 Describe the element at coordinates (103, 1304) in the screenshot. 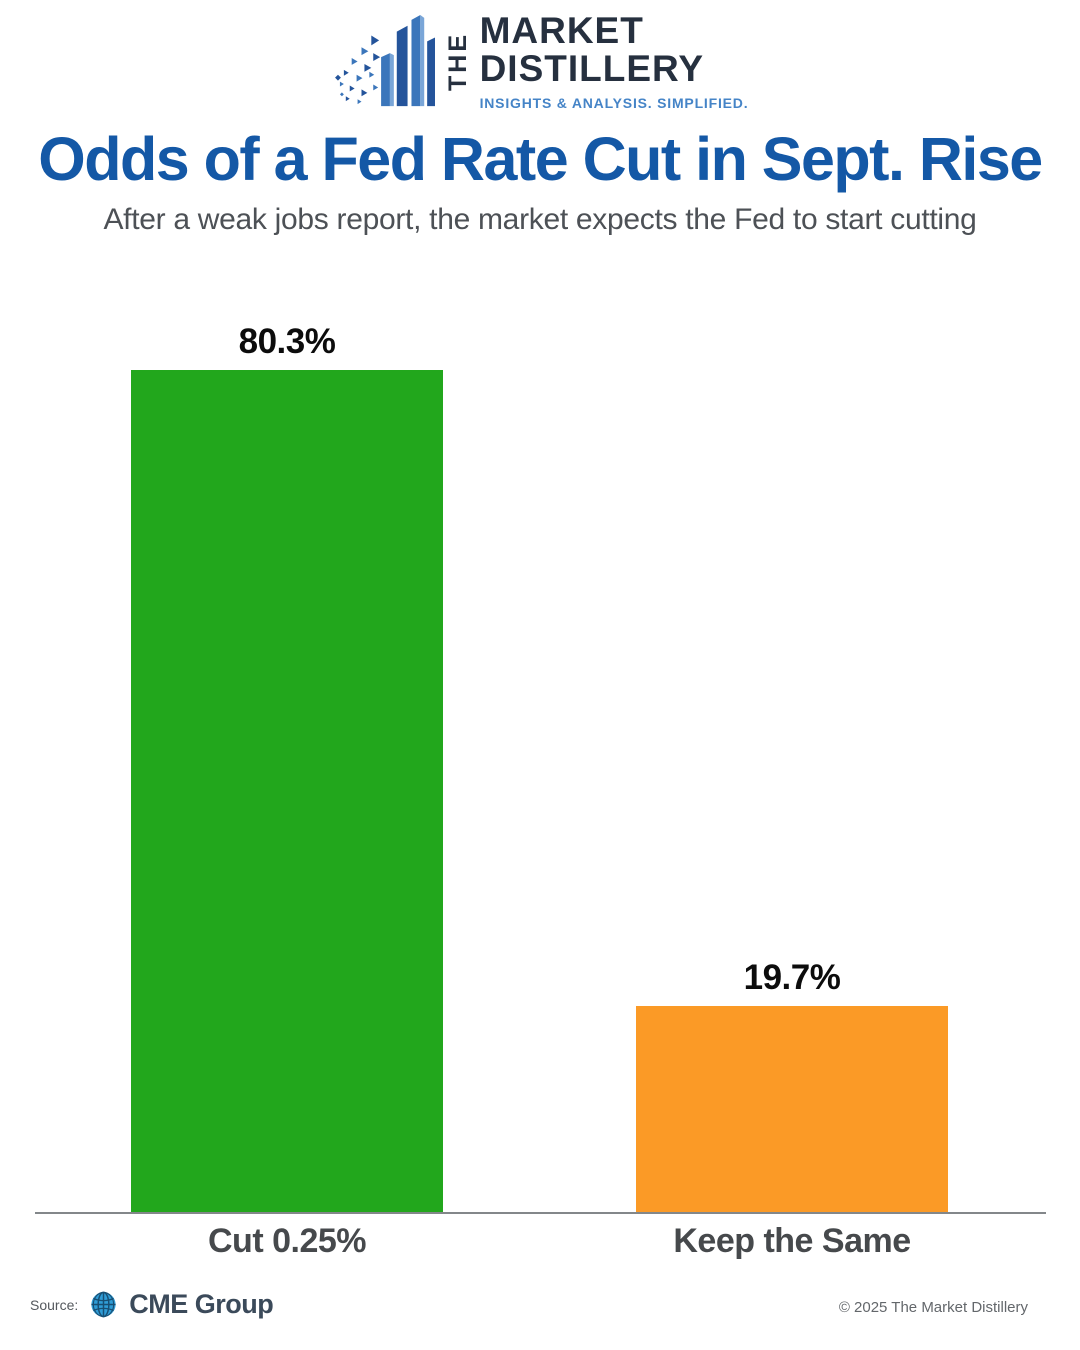

I see `cme-globe-icon` at that location.